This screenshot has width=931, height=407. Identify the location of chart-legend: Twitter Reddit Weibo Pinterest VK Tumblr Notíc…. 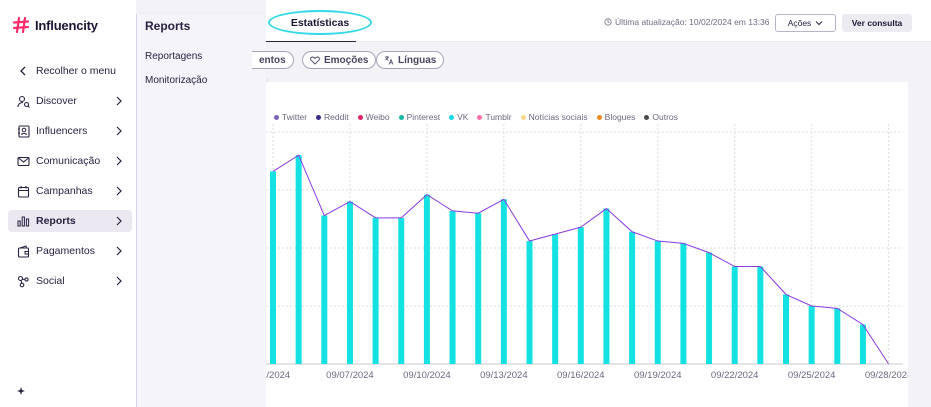
(476, 117).